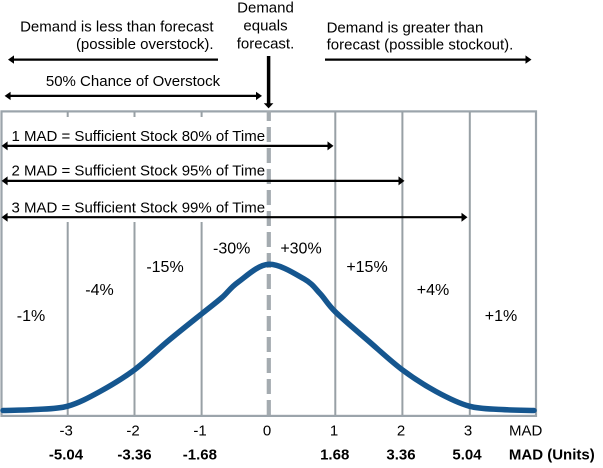  I want to click on svg-text: -3.36, so click(134, 454).